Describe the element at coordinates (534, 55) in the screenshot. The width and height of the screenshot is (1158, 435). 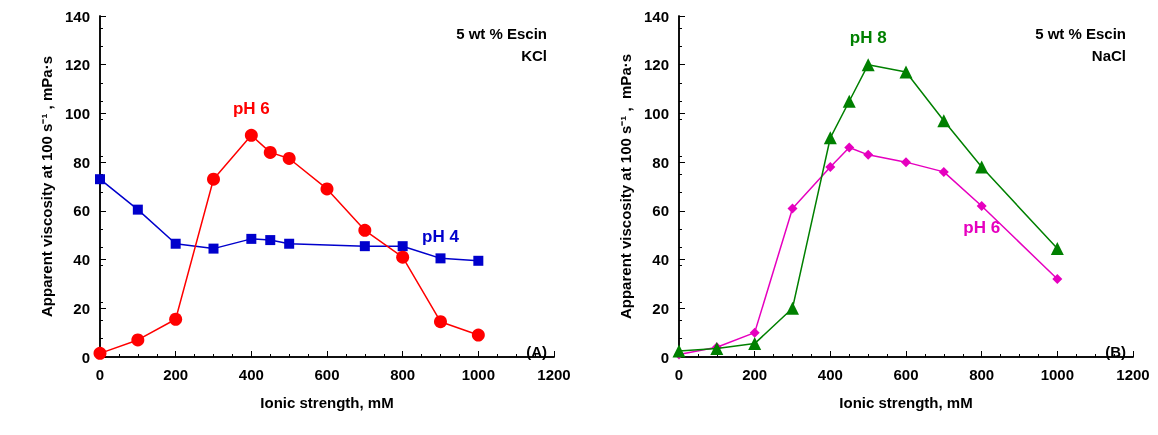
I see `annotation: KCl` at that location.